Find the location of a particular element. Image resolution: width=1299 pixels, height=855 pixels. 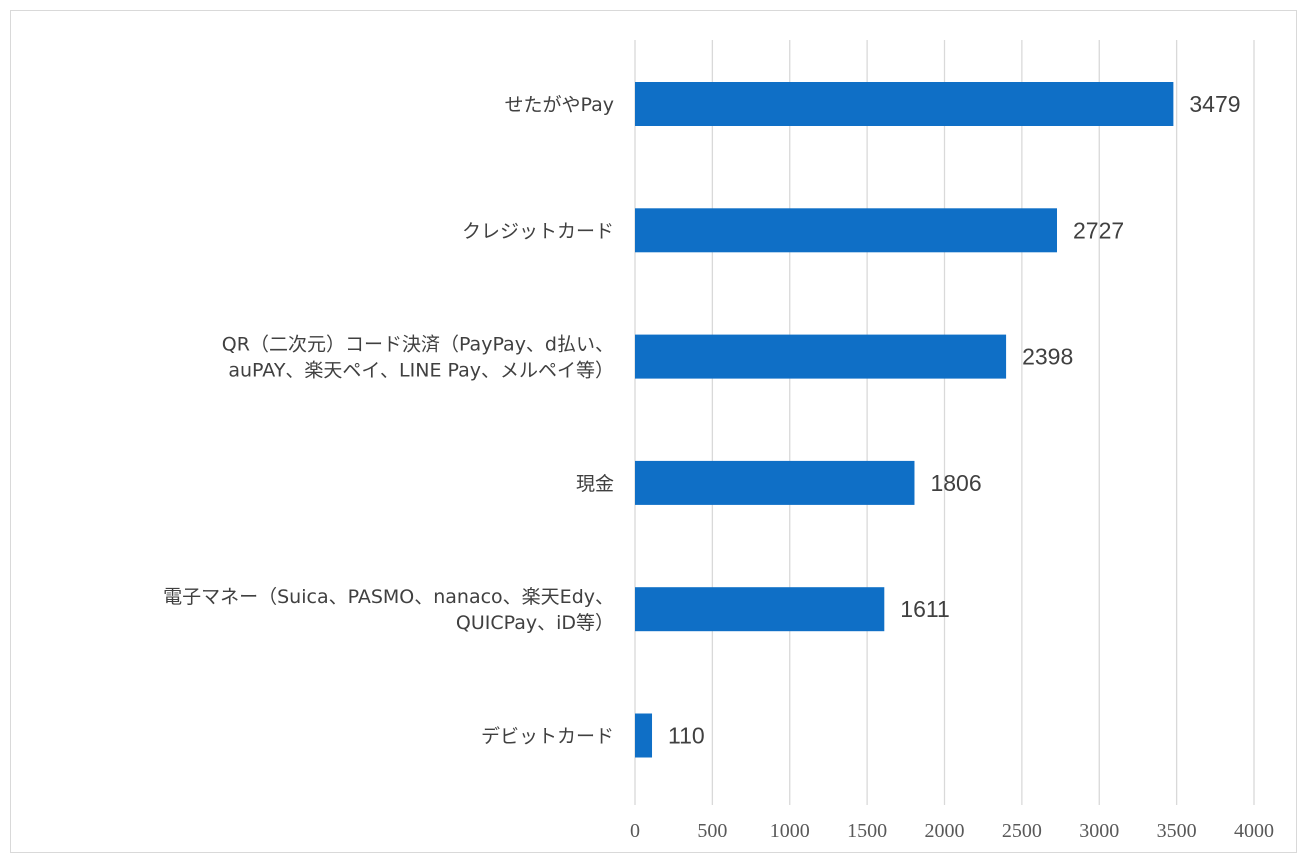

x-tick-label: 3000 is located at coordinates (1099, 831).